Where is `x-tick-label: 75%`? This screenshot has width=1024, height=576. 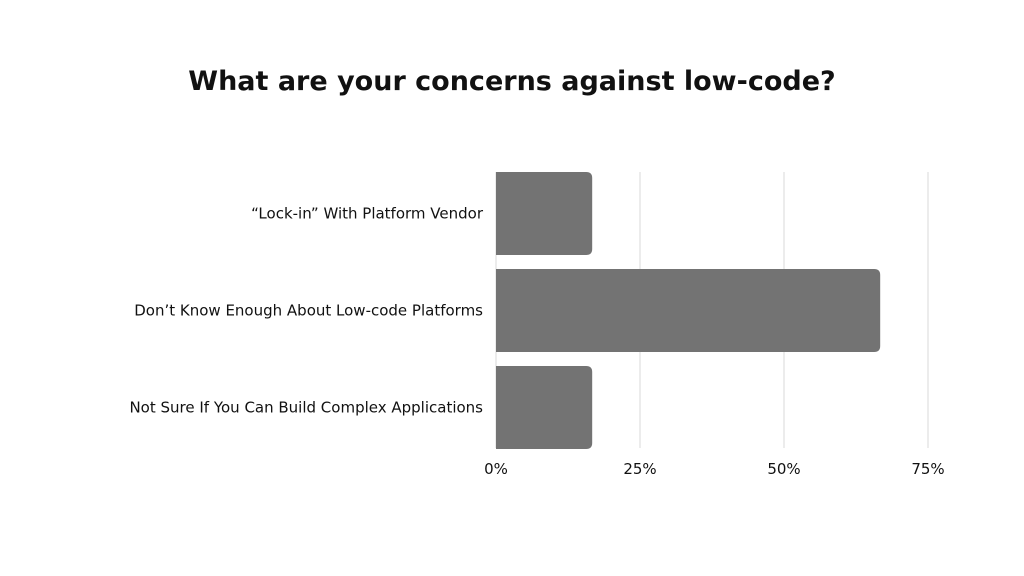
x-tick-label: 75% is located at coordinates (927, 469).